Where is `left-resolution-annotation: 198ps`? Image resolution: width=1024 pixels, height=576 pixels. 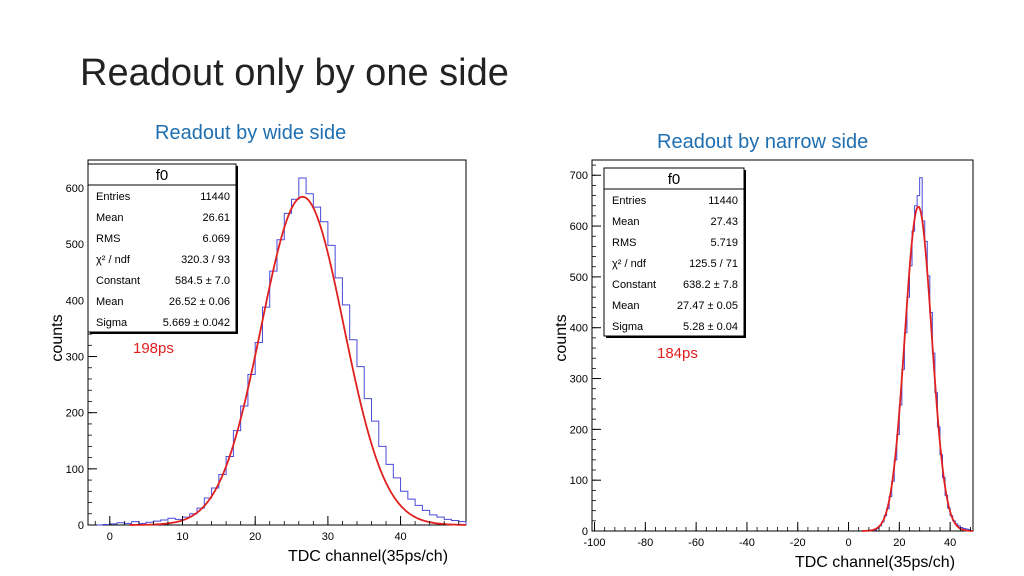
left-resolution-annotation: 198ps is located at coordinates (153, 348).